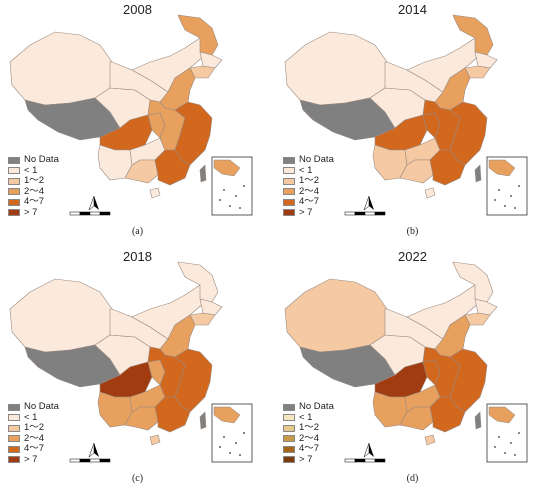  I want to click on panel-year: 2022, so click(412, 256).